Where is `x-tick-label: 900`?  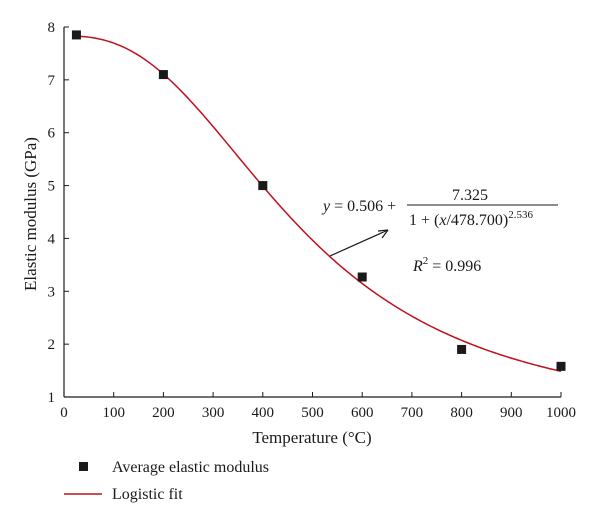 x-tick-label: 900 is located at coordinates (511, 413).